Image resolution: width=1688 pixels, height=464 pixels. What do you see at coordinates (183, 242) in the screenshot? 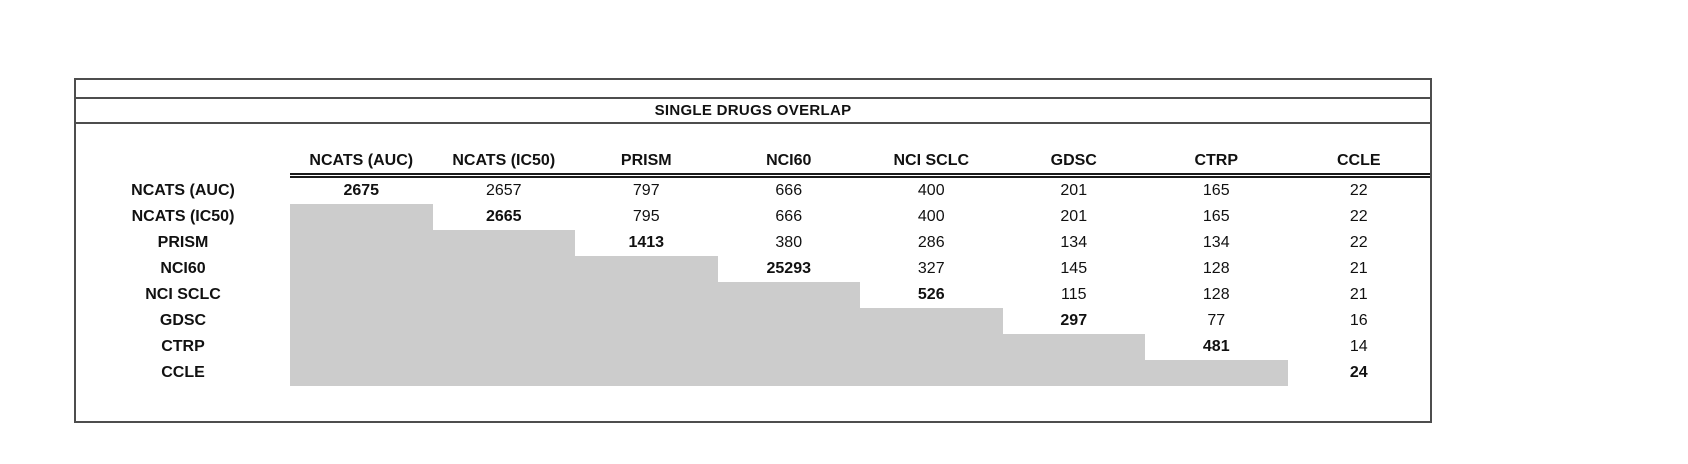
I see `row-header: PRISM` at bounding box center [183, 242].